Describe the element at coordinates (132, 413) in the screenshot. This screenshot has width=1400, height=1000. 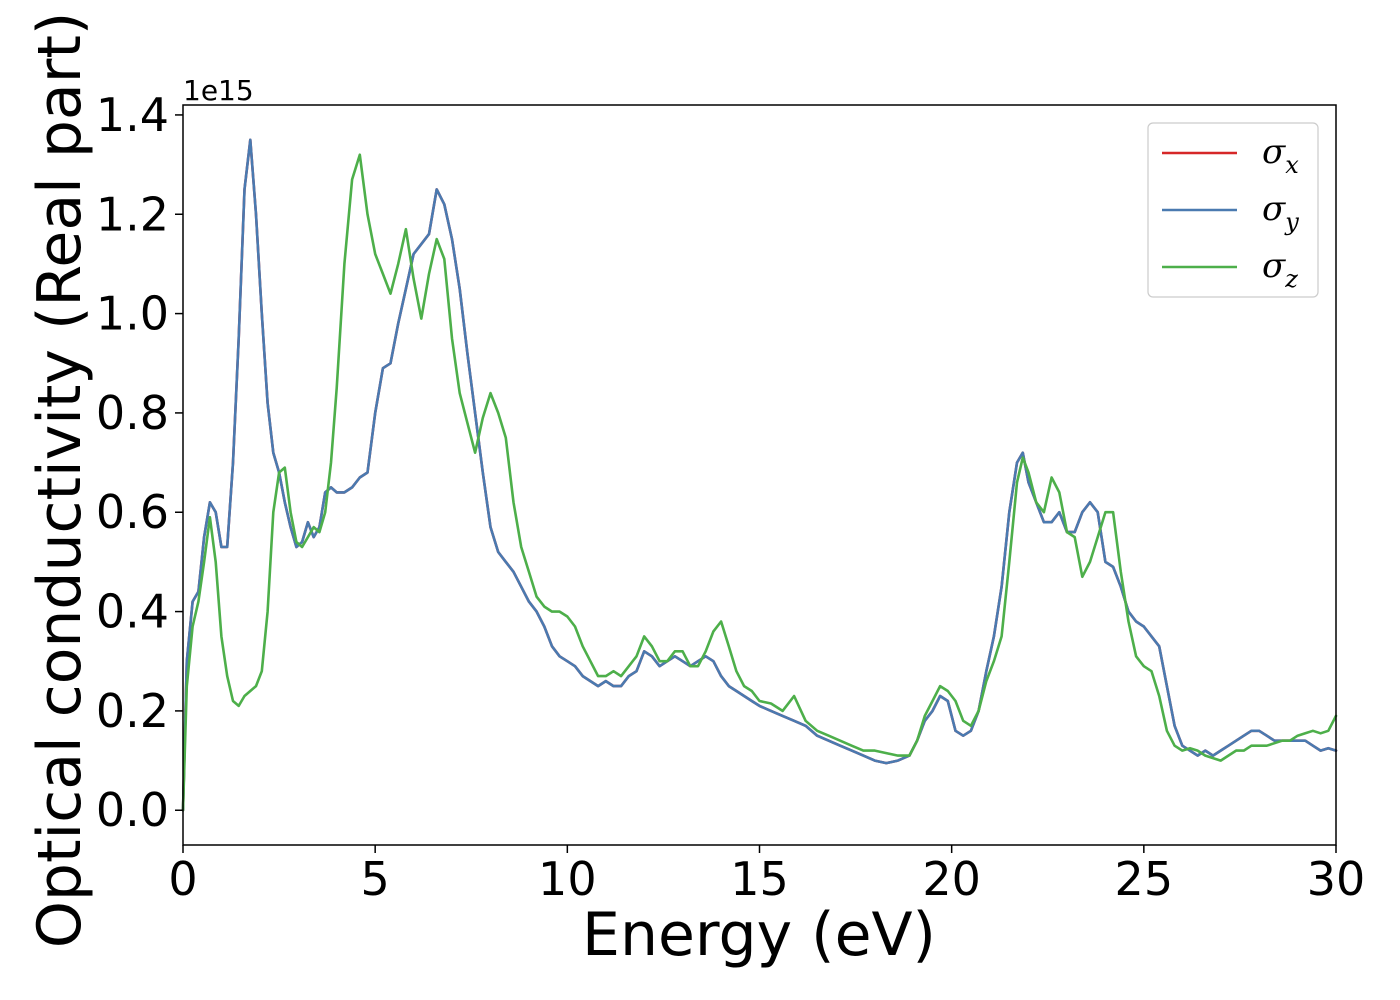
I see `y-tick-label: 0.8` at that location.